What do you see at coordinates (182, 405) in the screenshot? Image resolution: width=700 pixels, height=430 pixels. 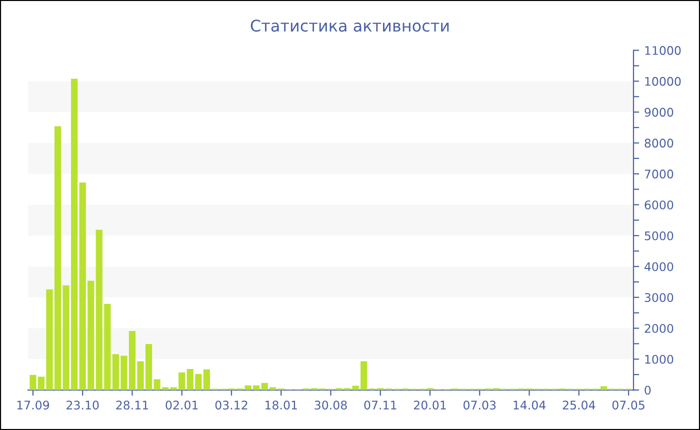 I see `x-tick-label: 02.01` at bounding box center [182, 405].